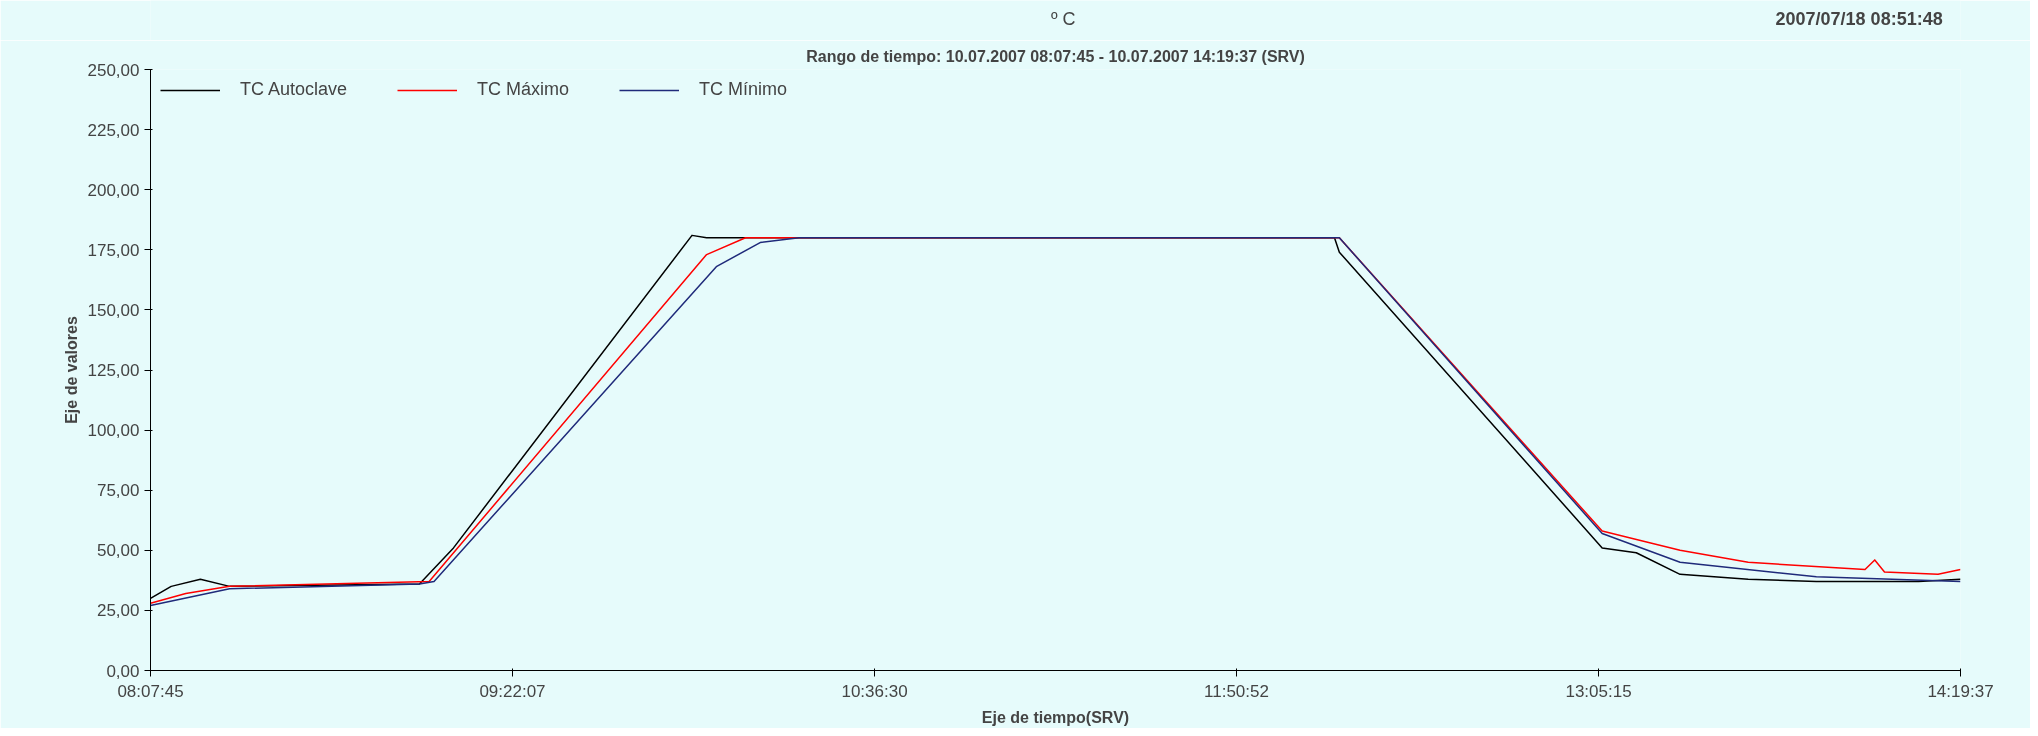  Describe the element at coordinates (1236, 691) in the screenshot. I see `x-tick-label: 11:50:52` at that location.